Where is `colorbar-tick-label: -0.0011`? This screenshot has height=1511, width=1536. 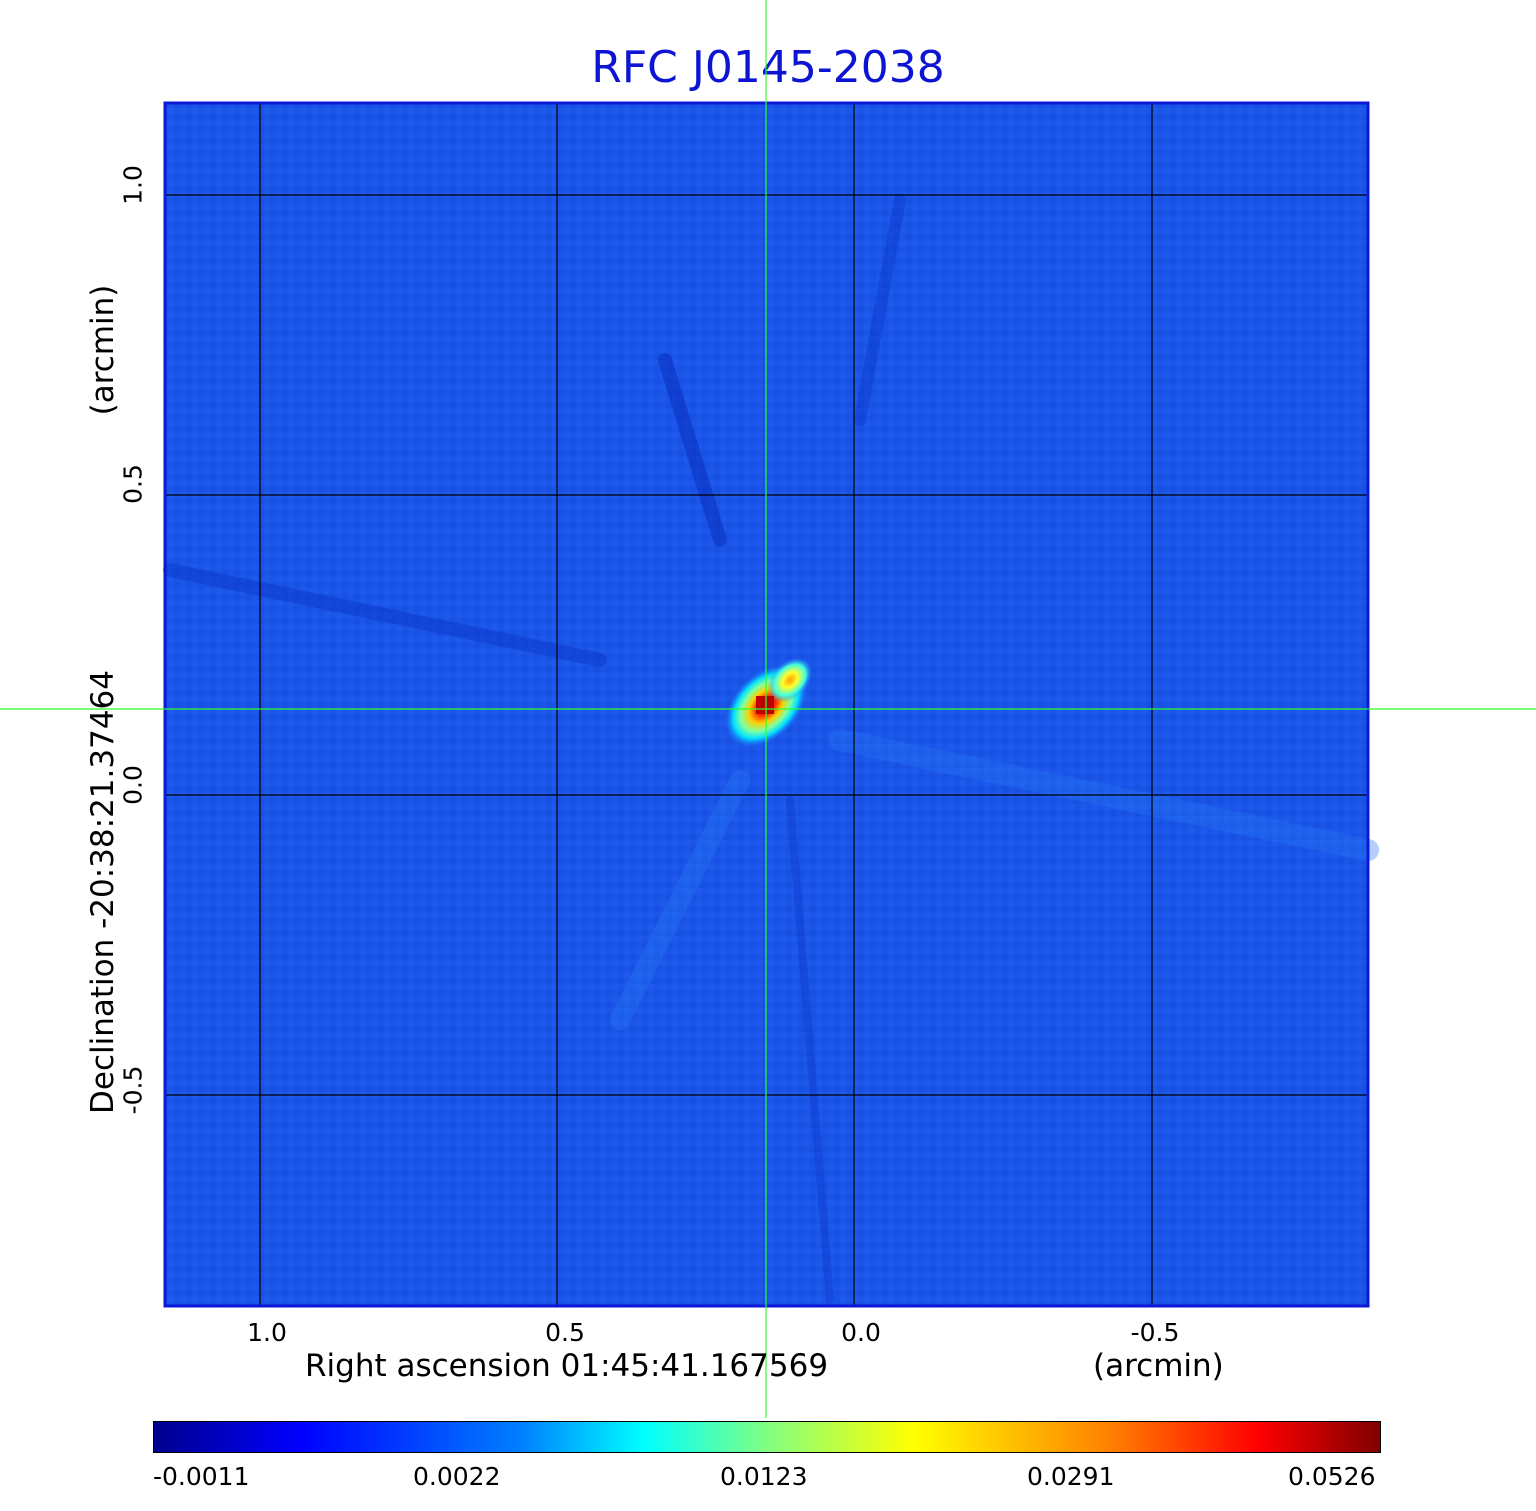 colorbar-tick-label: -0.0011 is located at coordinates (201, 1476).